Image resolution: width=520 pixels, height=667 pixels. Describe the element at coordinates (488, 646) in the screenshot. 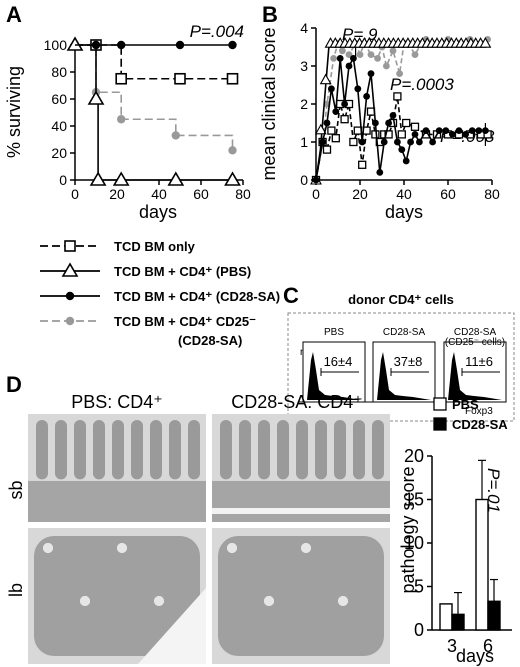

I see `pathology-category-label: 6` at that location.